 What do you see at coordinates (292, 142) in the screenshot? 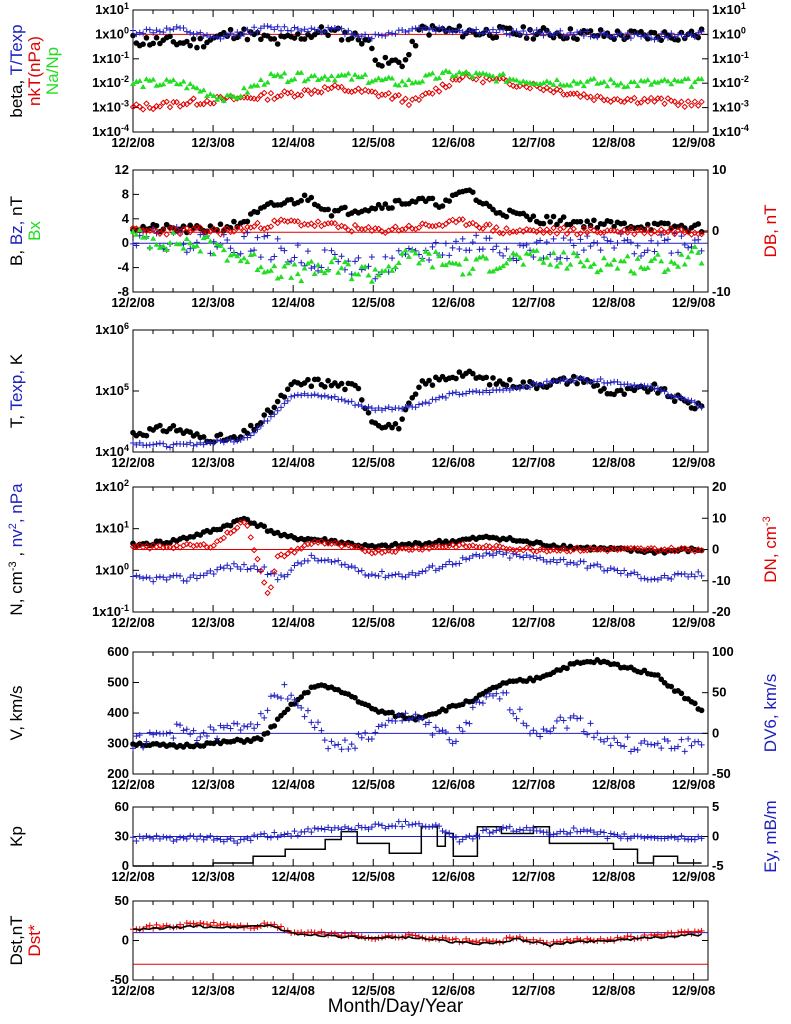
I see `x-tick-label: 12/4/08` at bounding box center [292, 142].